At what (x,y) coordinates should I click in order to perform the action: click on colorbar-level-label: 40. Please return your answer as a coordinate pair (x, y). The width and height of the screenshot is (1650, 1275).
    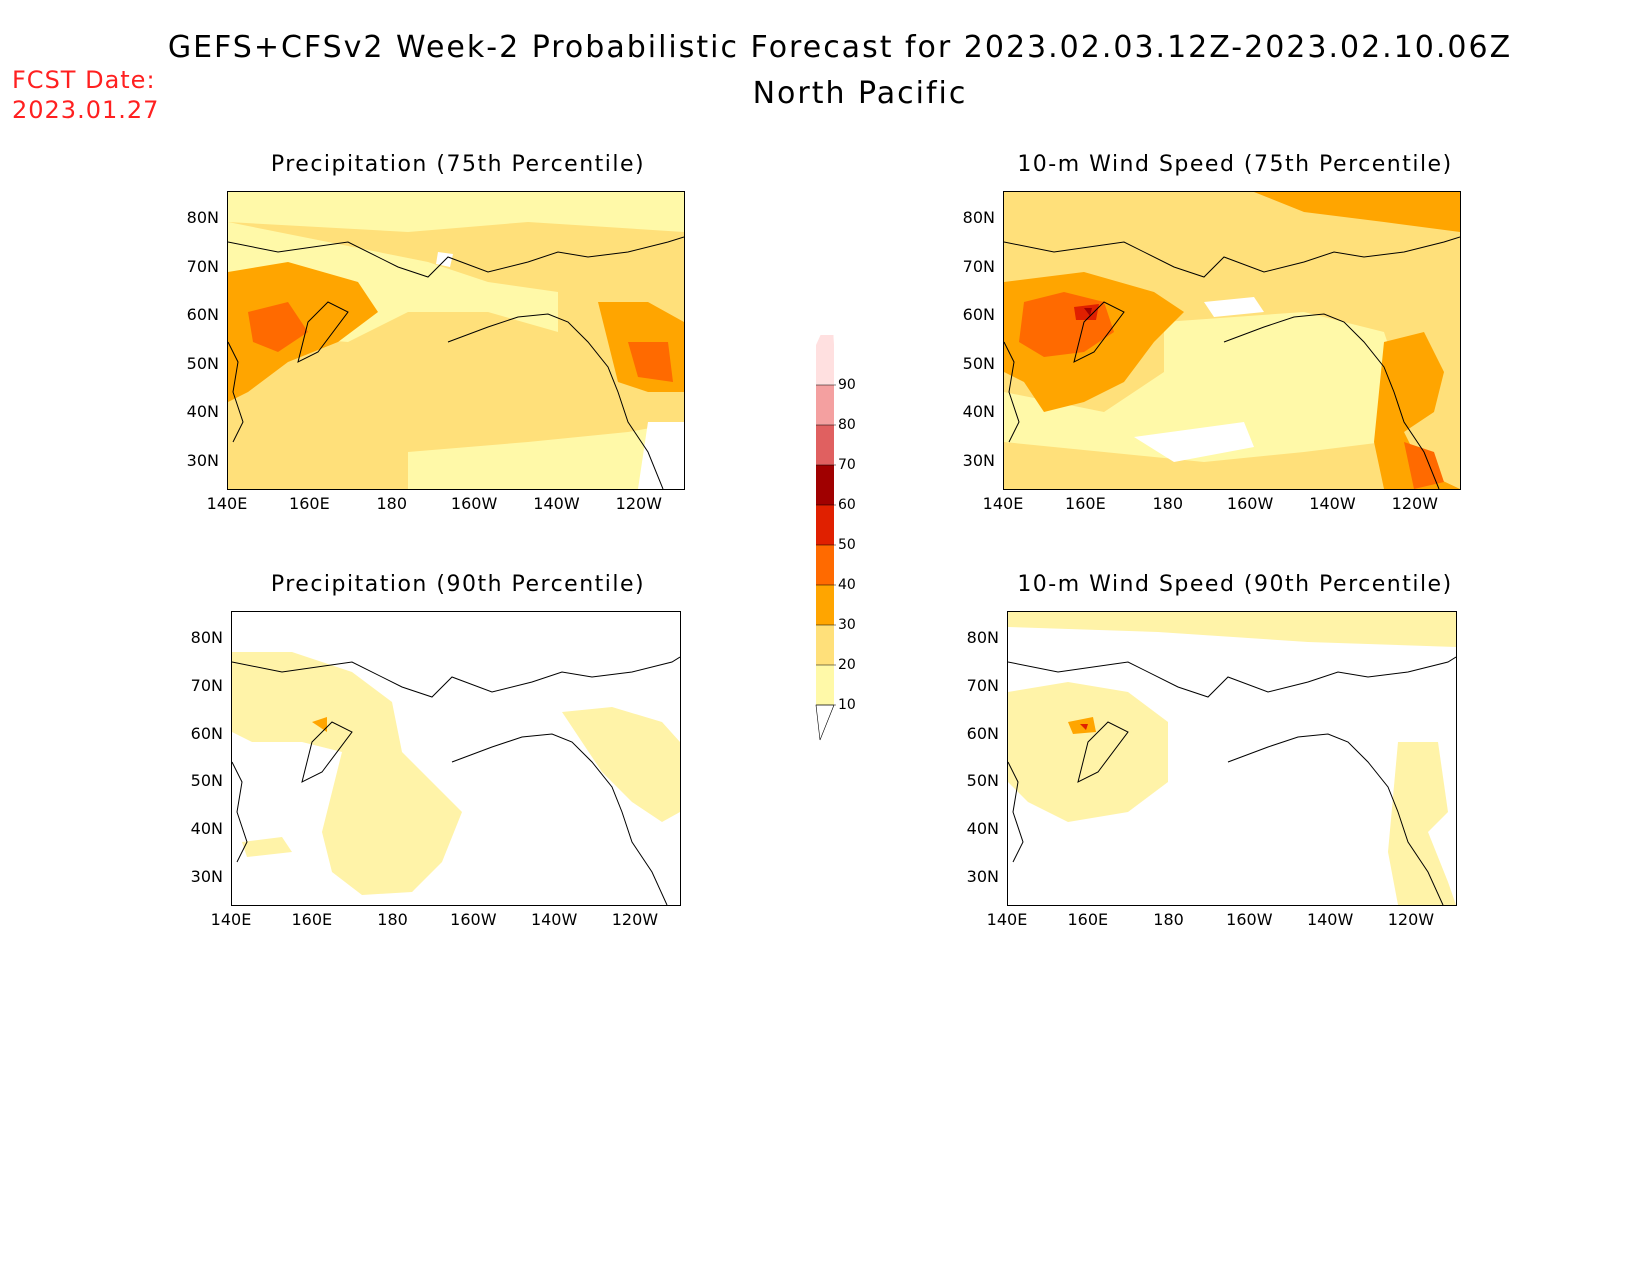
    Looking at the image, I should click on (847, 585).